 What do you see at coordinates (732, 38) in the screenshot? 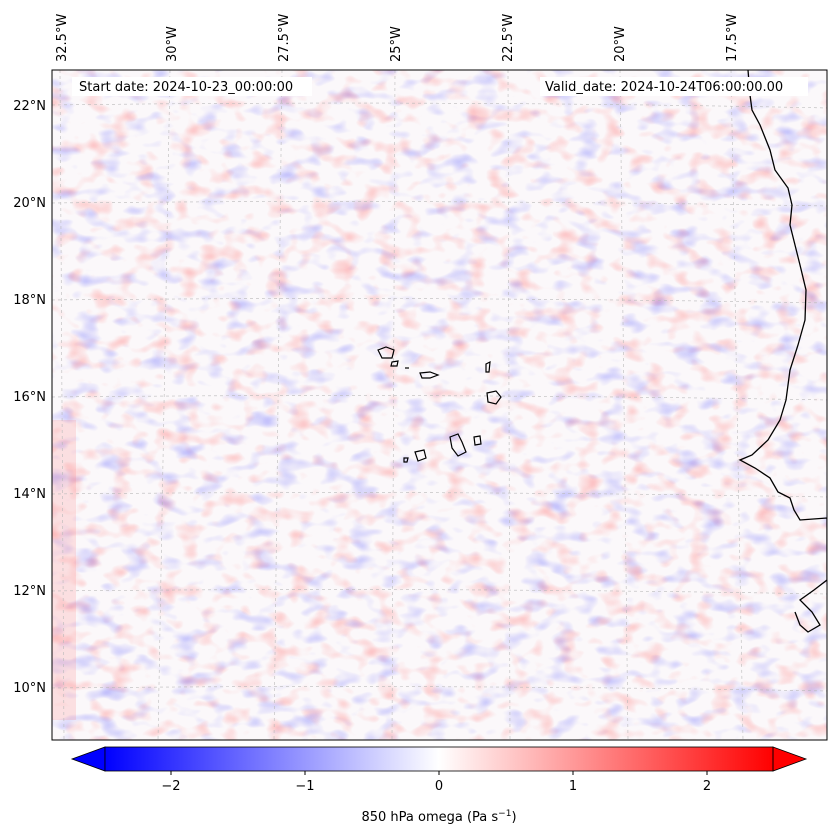
I see `lon-label: 17.5°W` at bounding box center [732, 38].